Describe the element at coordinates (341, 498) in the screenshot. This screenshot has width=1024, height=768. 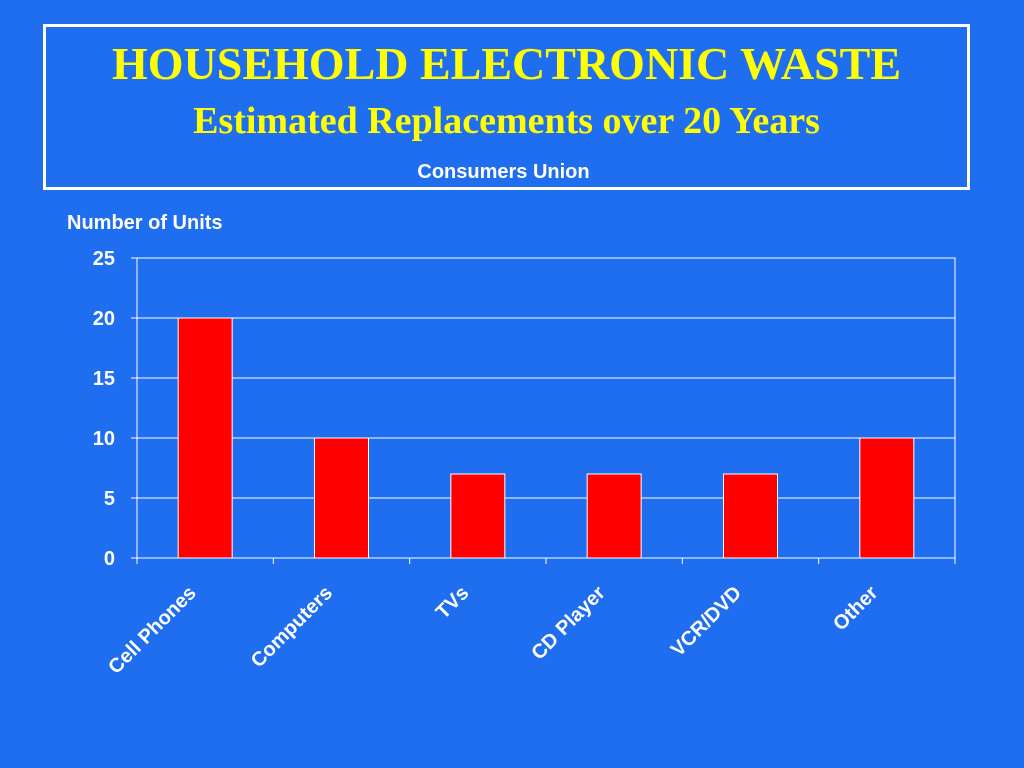
I see `bar-computers` at that location.